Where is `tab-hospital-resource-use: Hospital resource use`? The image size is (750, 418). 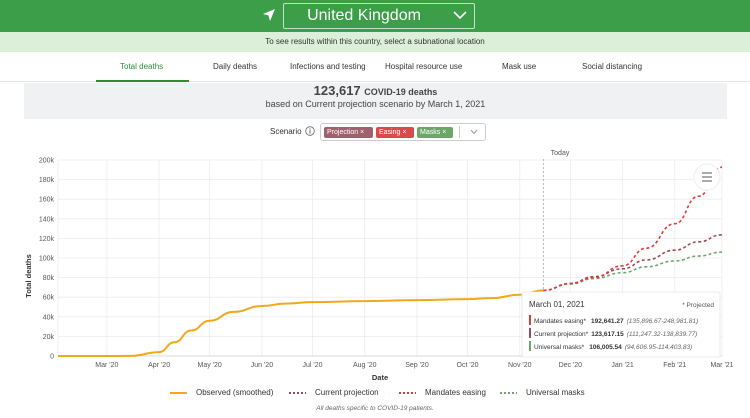 tab-hospital-resource-use: Hospital resource use is located at coordinates (424, 66).